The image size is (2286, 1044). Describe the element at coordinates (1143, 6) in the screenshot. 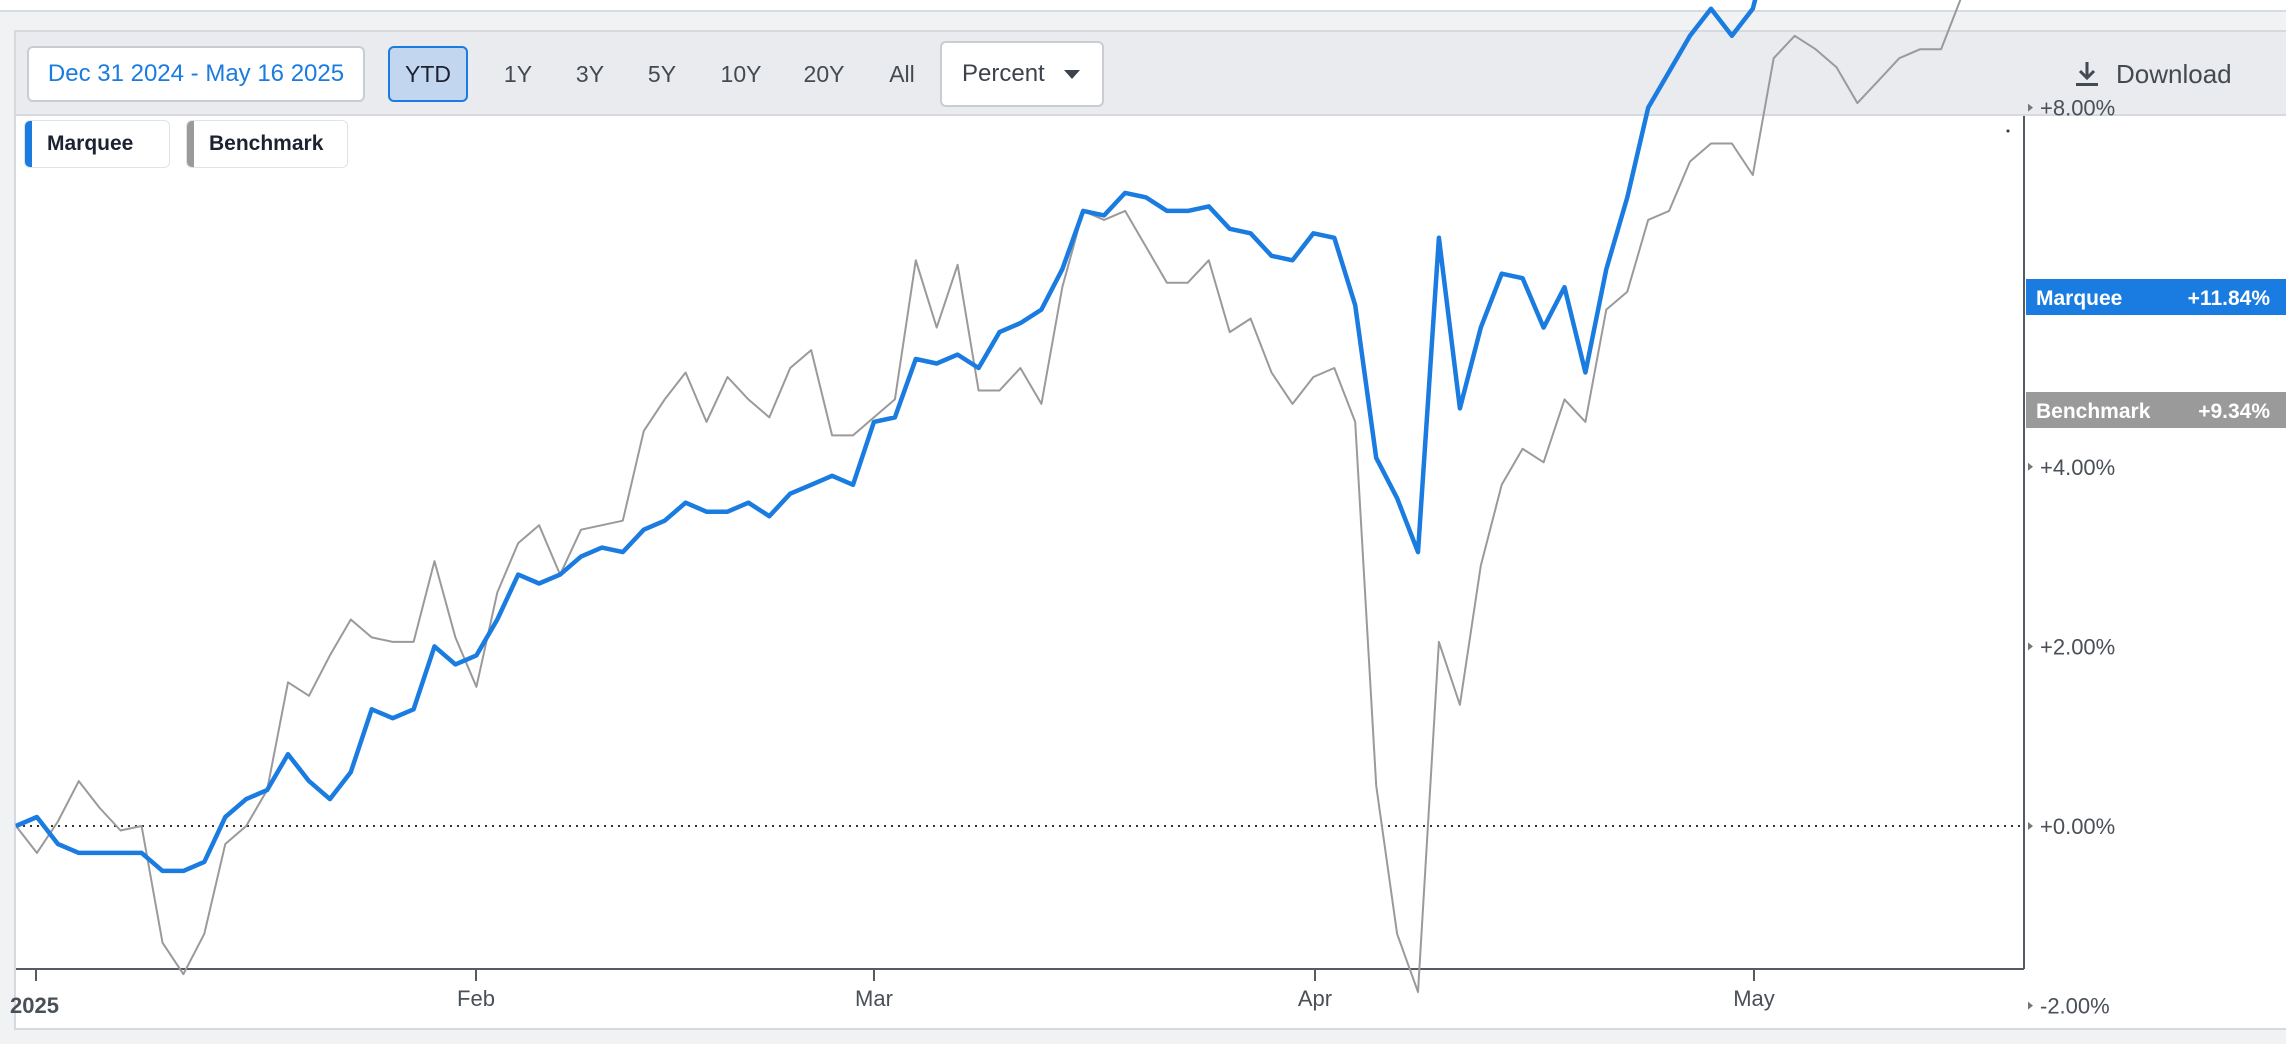

I see `page-top-border` at that location.